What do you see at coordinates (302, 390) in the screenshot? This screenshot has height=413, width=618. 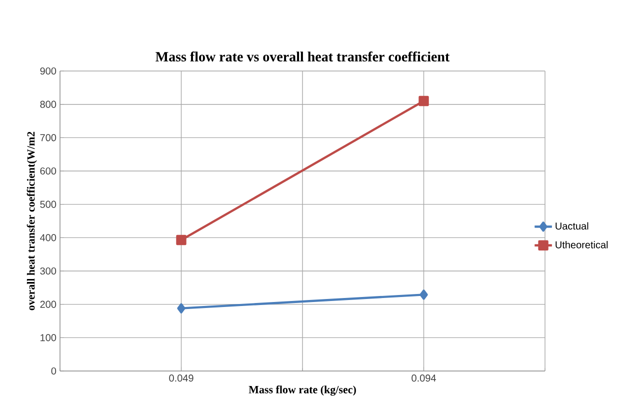 I see `x-axis-title: Mass flow rate (kg/sec)` at bounding box center [302, 390].